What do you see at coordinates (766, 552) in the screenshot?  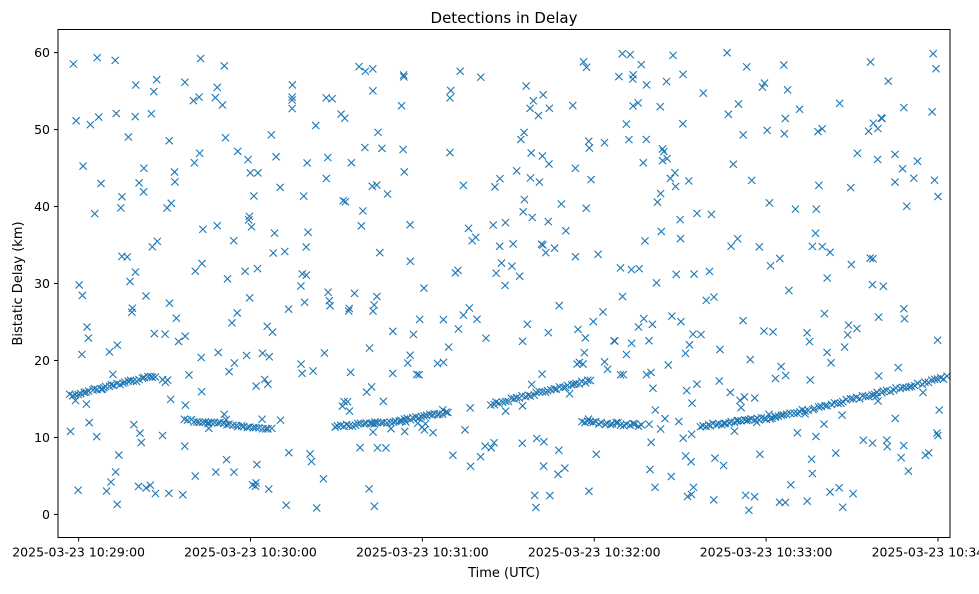 I see `x-tick-label: 2025-03-23 10:33:00` at bounding box center [766, 552].